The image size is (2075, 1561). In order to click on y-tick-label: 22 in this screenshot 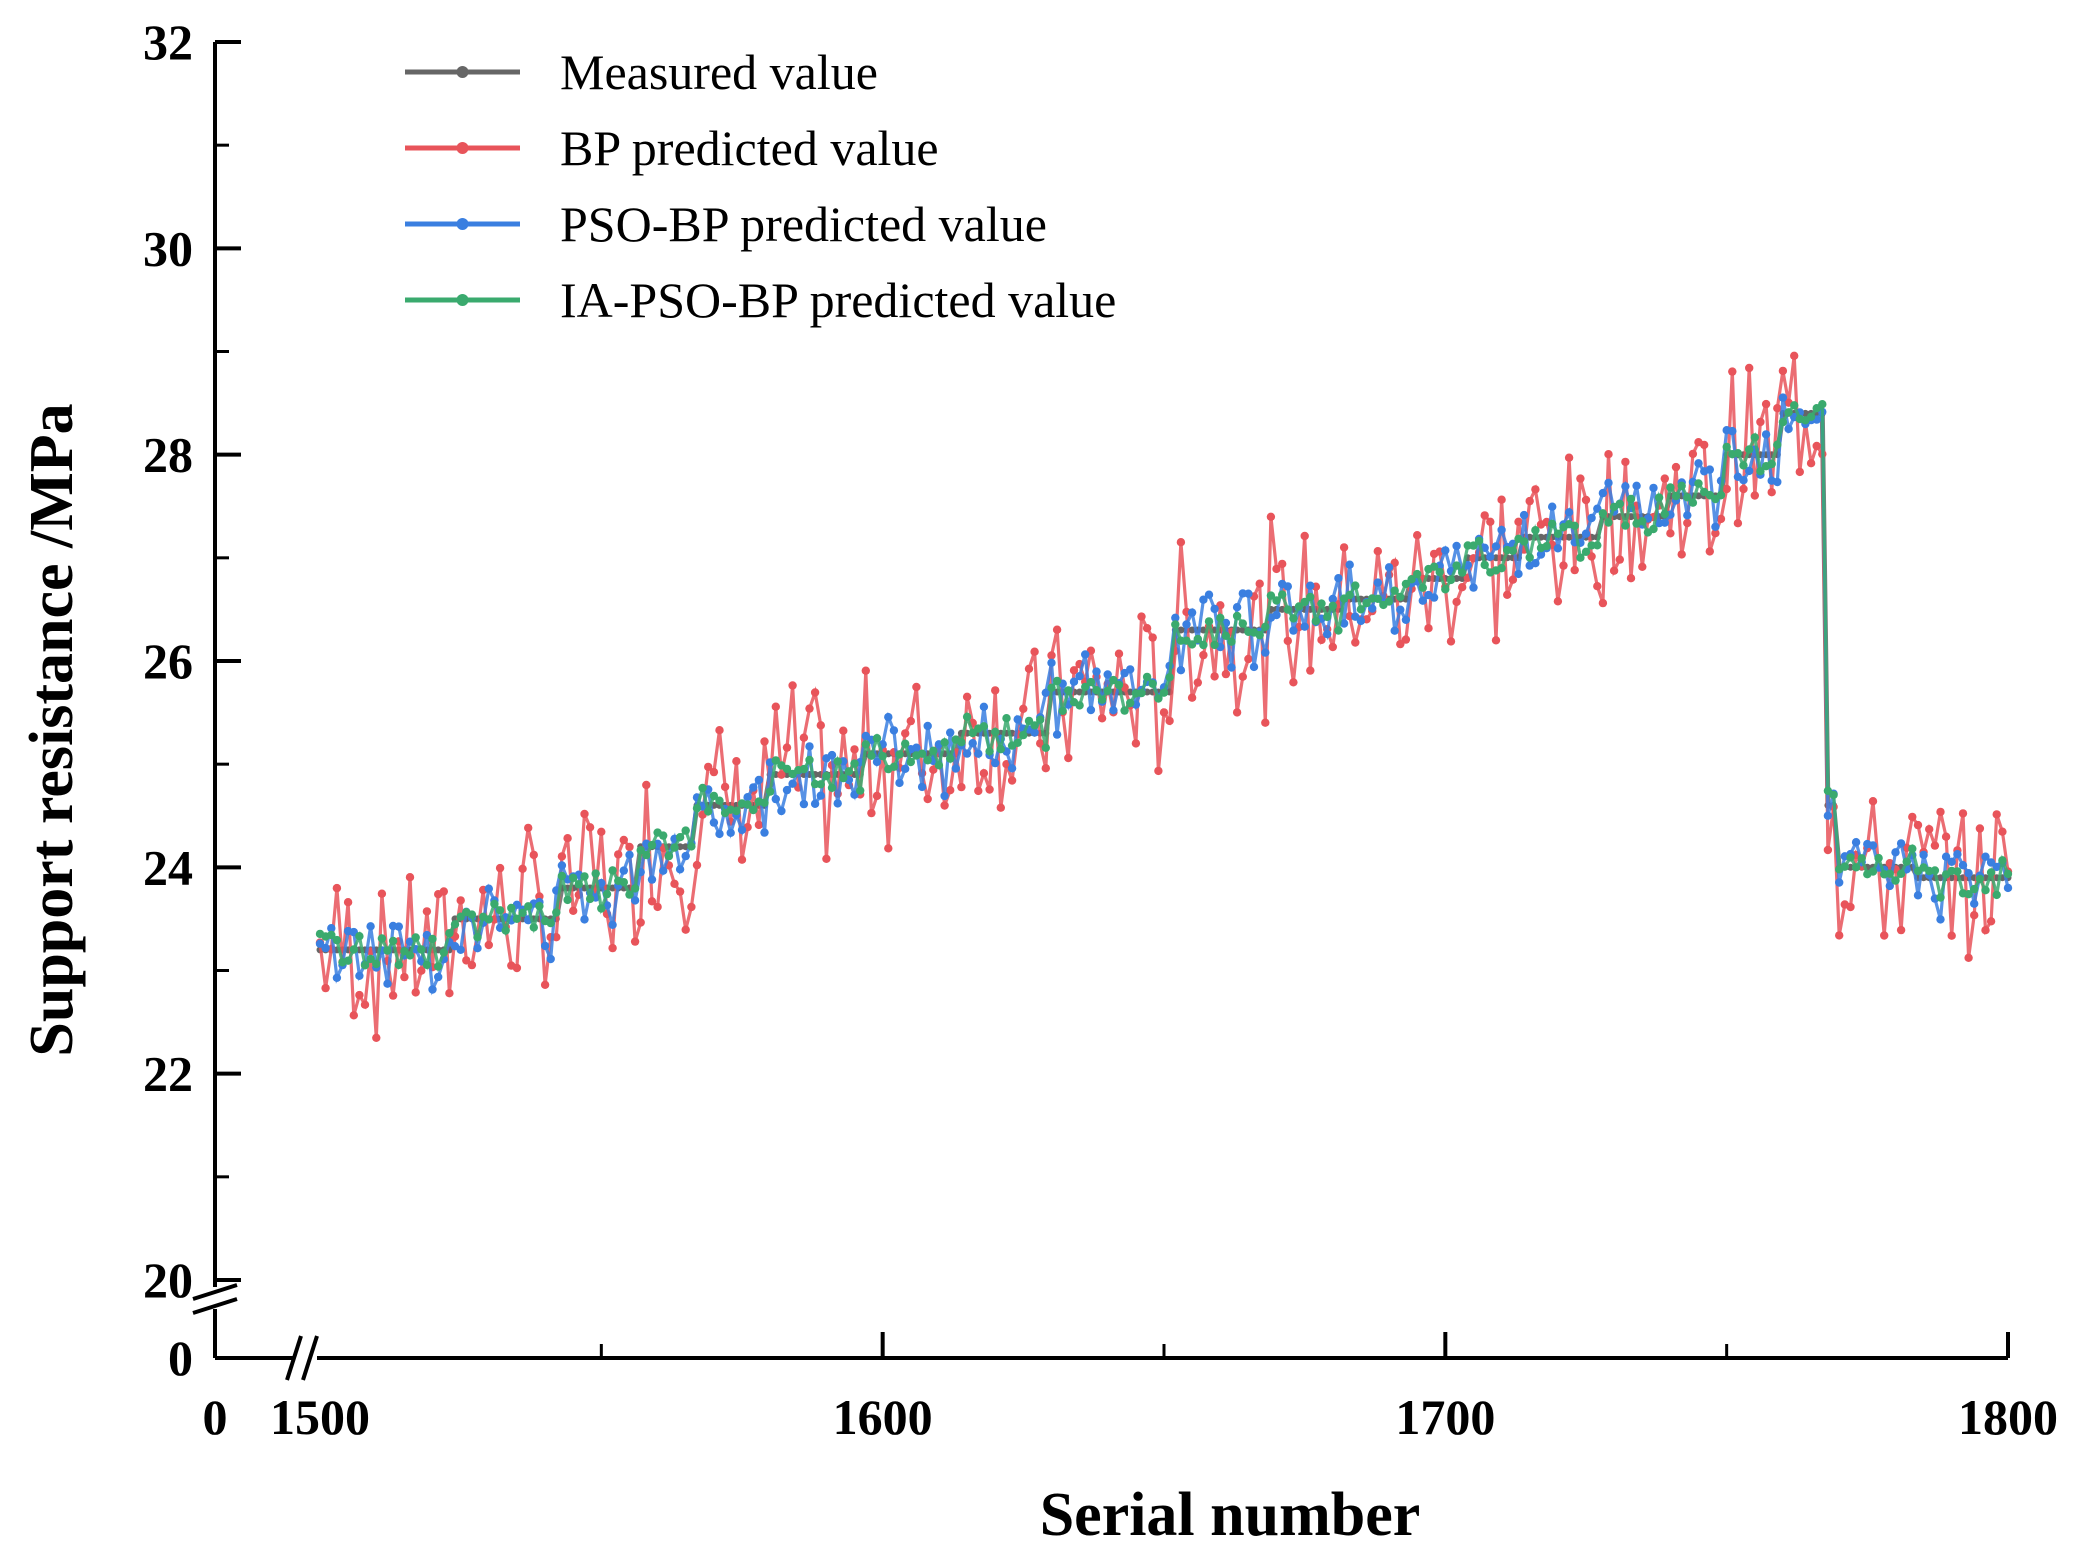, I will do `click(168, 1074)`.